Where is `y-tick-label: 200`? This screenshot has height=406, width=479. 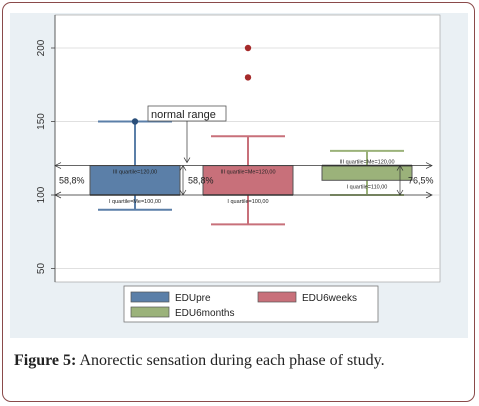 y-tick-label: 200 is located at coordinates (41, 47).